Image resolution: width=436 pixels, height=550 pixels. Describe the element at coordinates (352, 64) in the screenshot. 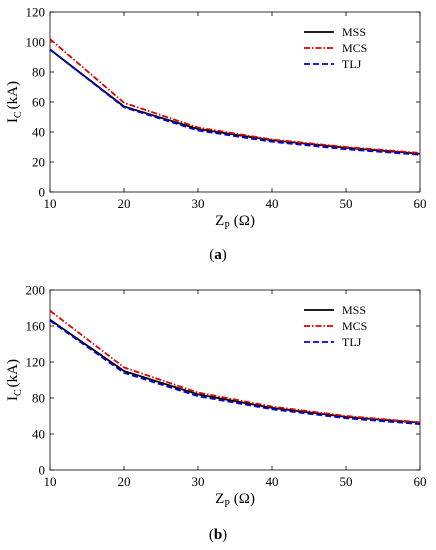

I see `legend-label-tlj-a: TLJ` at that location.